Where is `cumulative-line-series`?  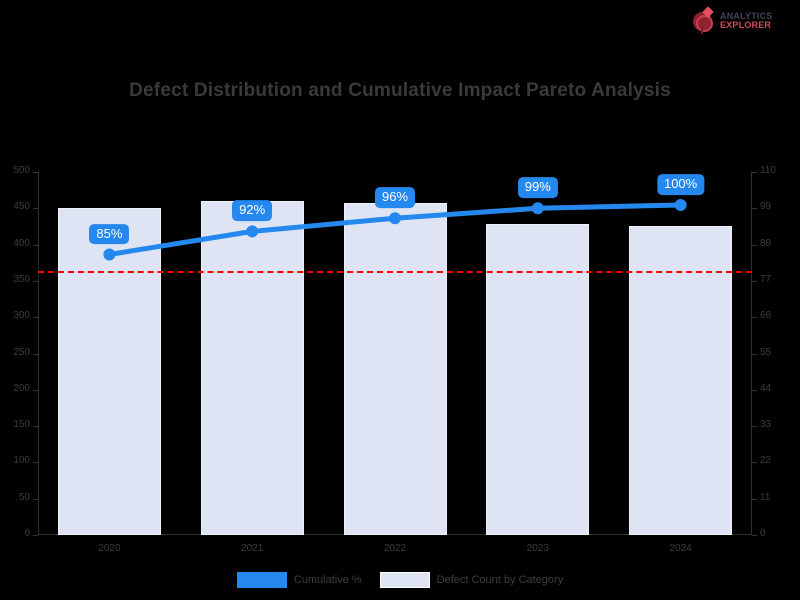 cumulative-line-series is located at coordinates (395, 230).